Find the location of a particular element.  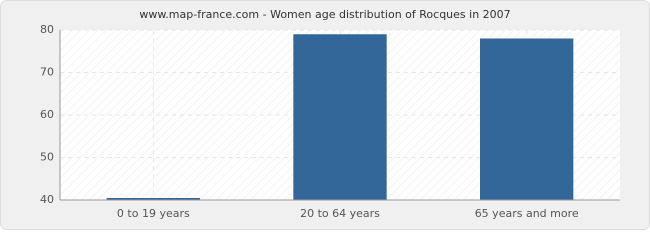

y-tick-label: 40 is located at coordinates (47, 199).